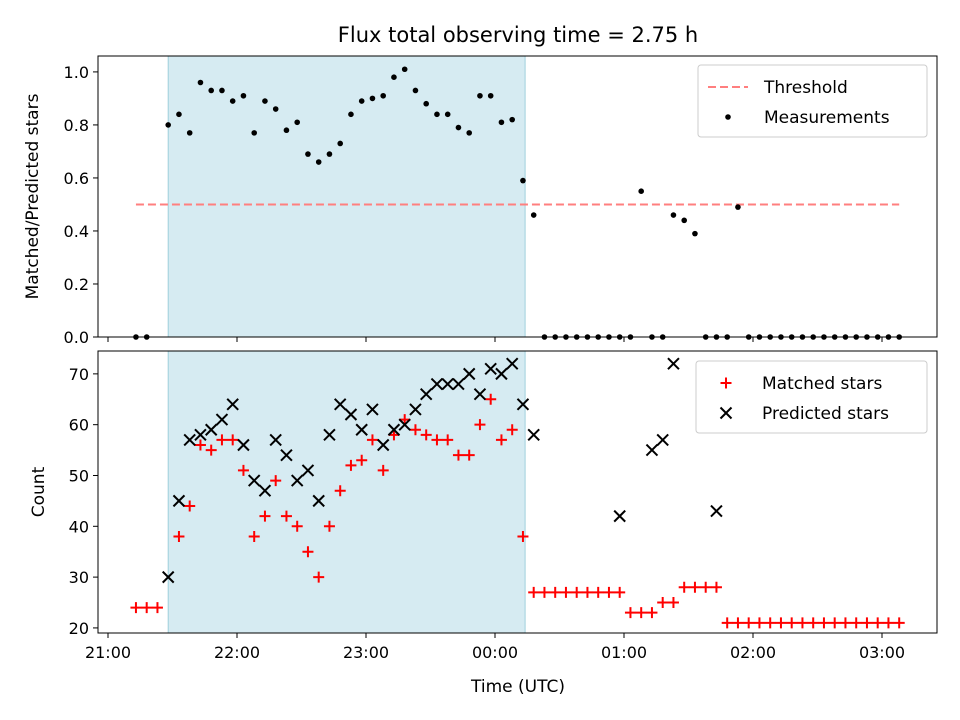 This screenshot has width=960, height=720. I want to click on y-tick-label: 20, so click(79, 628).